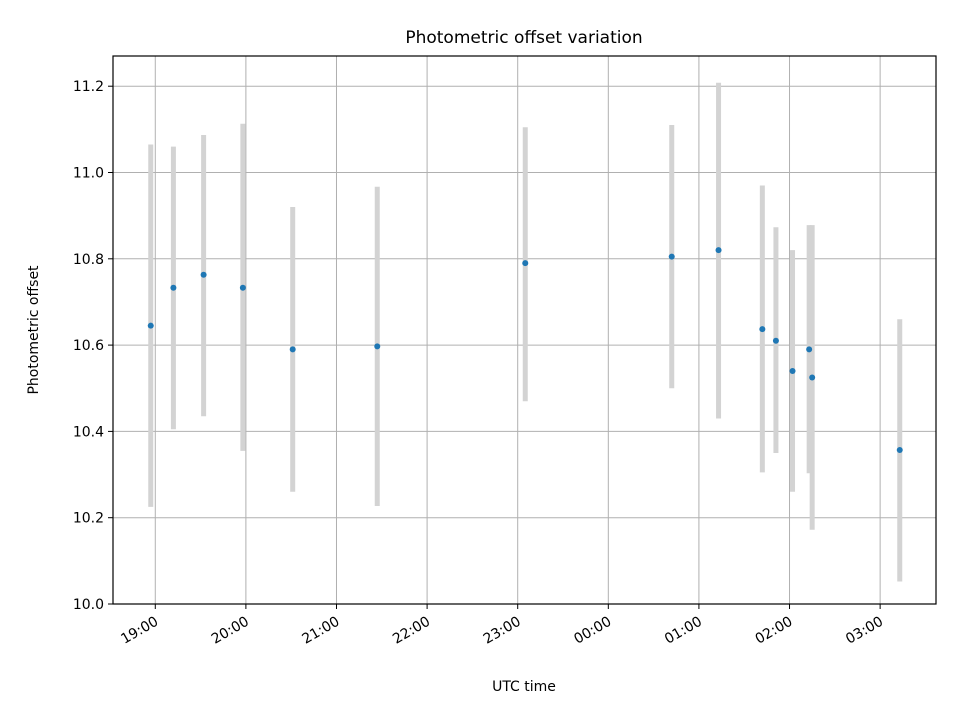 The width and height of the screenshot is (960, 724). Describe the element at coordinates (88, 346) in the screenshot. I see `y-tick-label: 10.6` at that location.